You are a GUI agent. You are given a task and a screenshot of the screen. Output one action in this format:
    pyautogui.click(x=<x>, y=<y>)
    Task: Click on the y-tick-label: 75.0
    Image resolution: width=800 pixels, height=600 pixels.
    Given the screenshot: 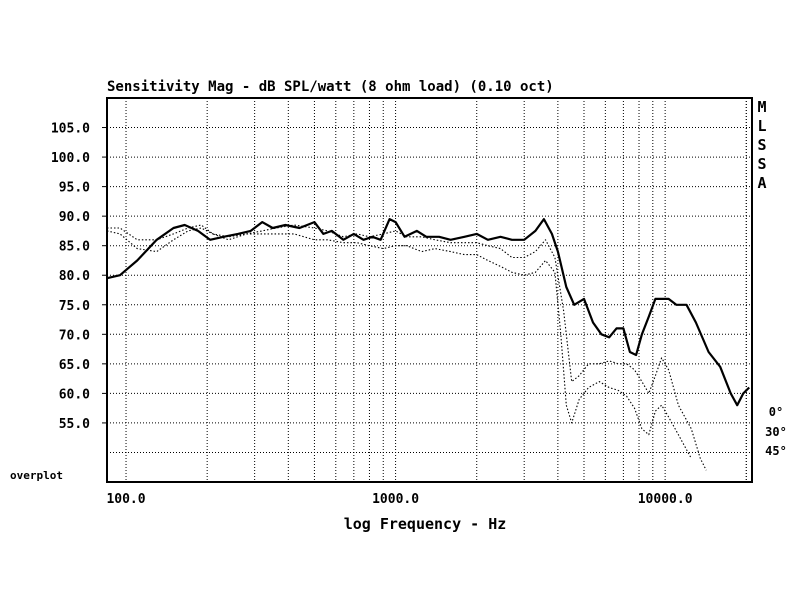 What is the action you would take?
    pyautogui.click(x=74, y=306)
    